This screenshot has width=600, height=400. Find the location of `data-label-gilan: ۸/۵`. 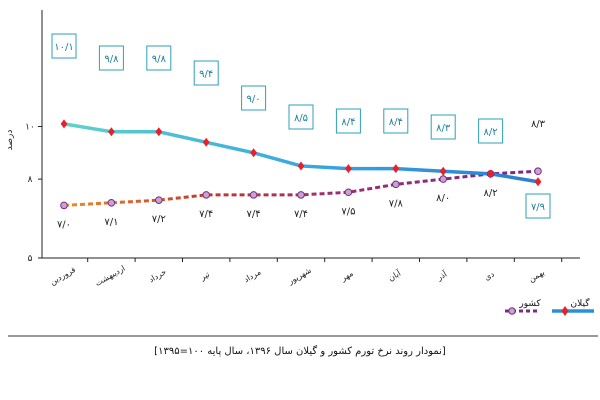

data-label-gilan: ۸/۵ is located at coordinates (301, 118).